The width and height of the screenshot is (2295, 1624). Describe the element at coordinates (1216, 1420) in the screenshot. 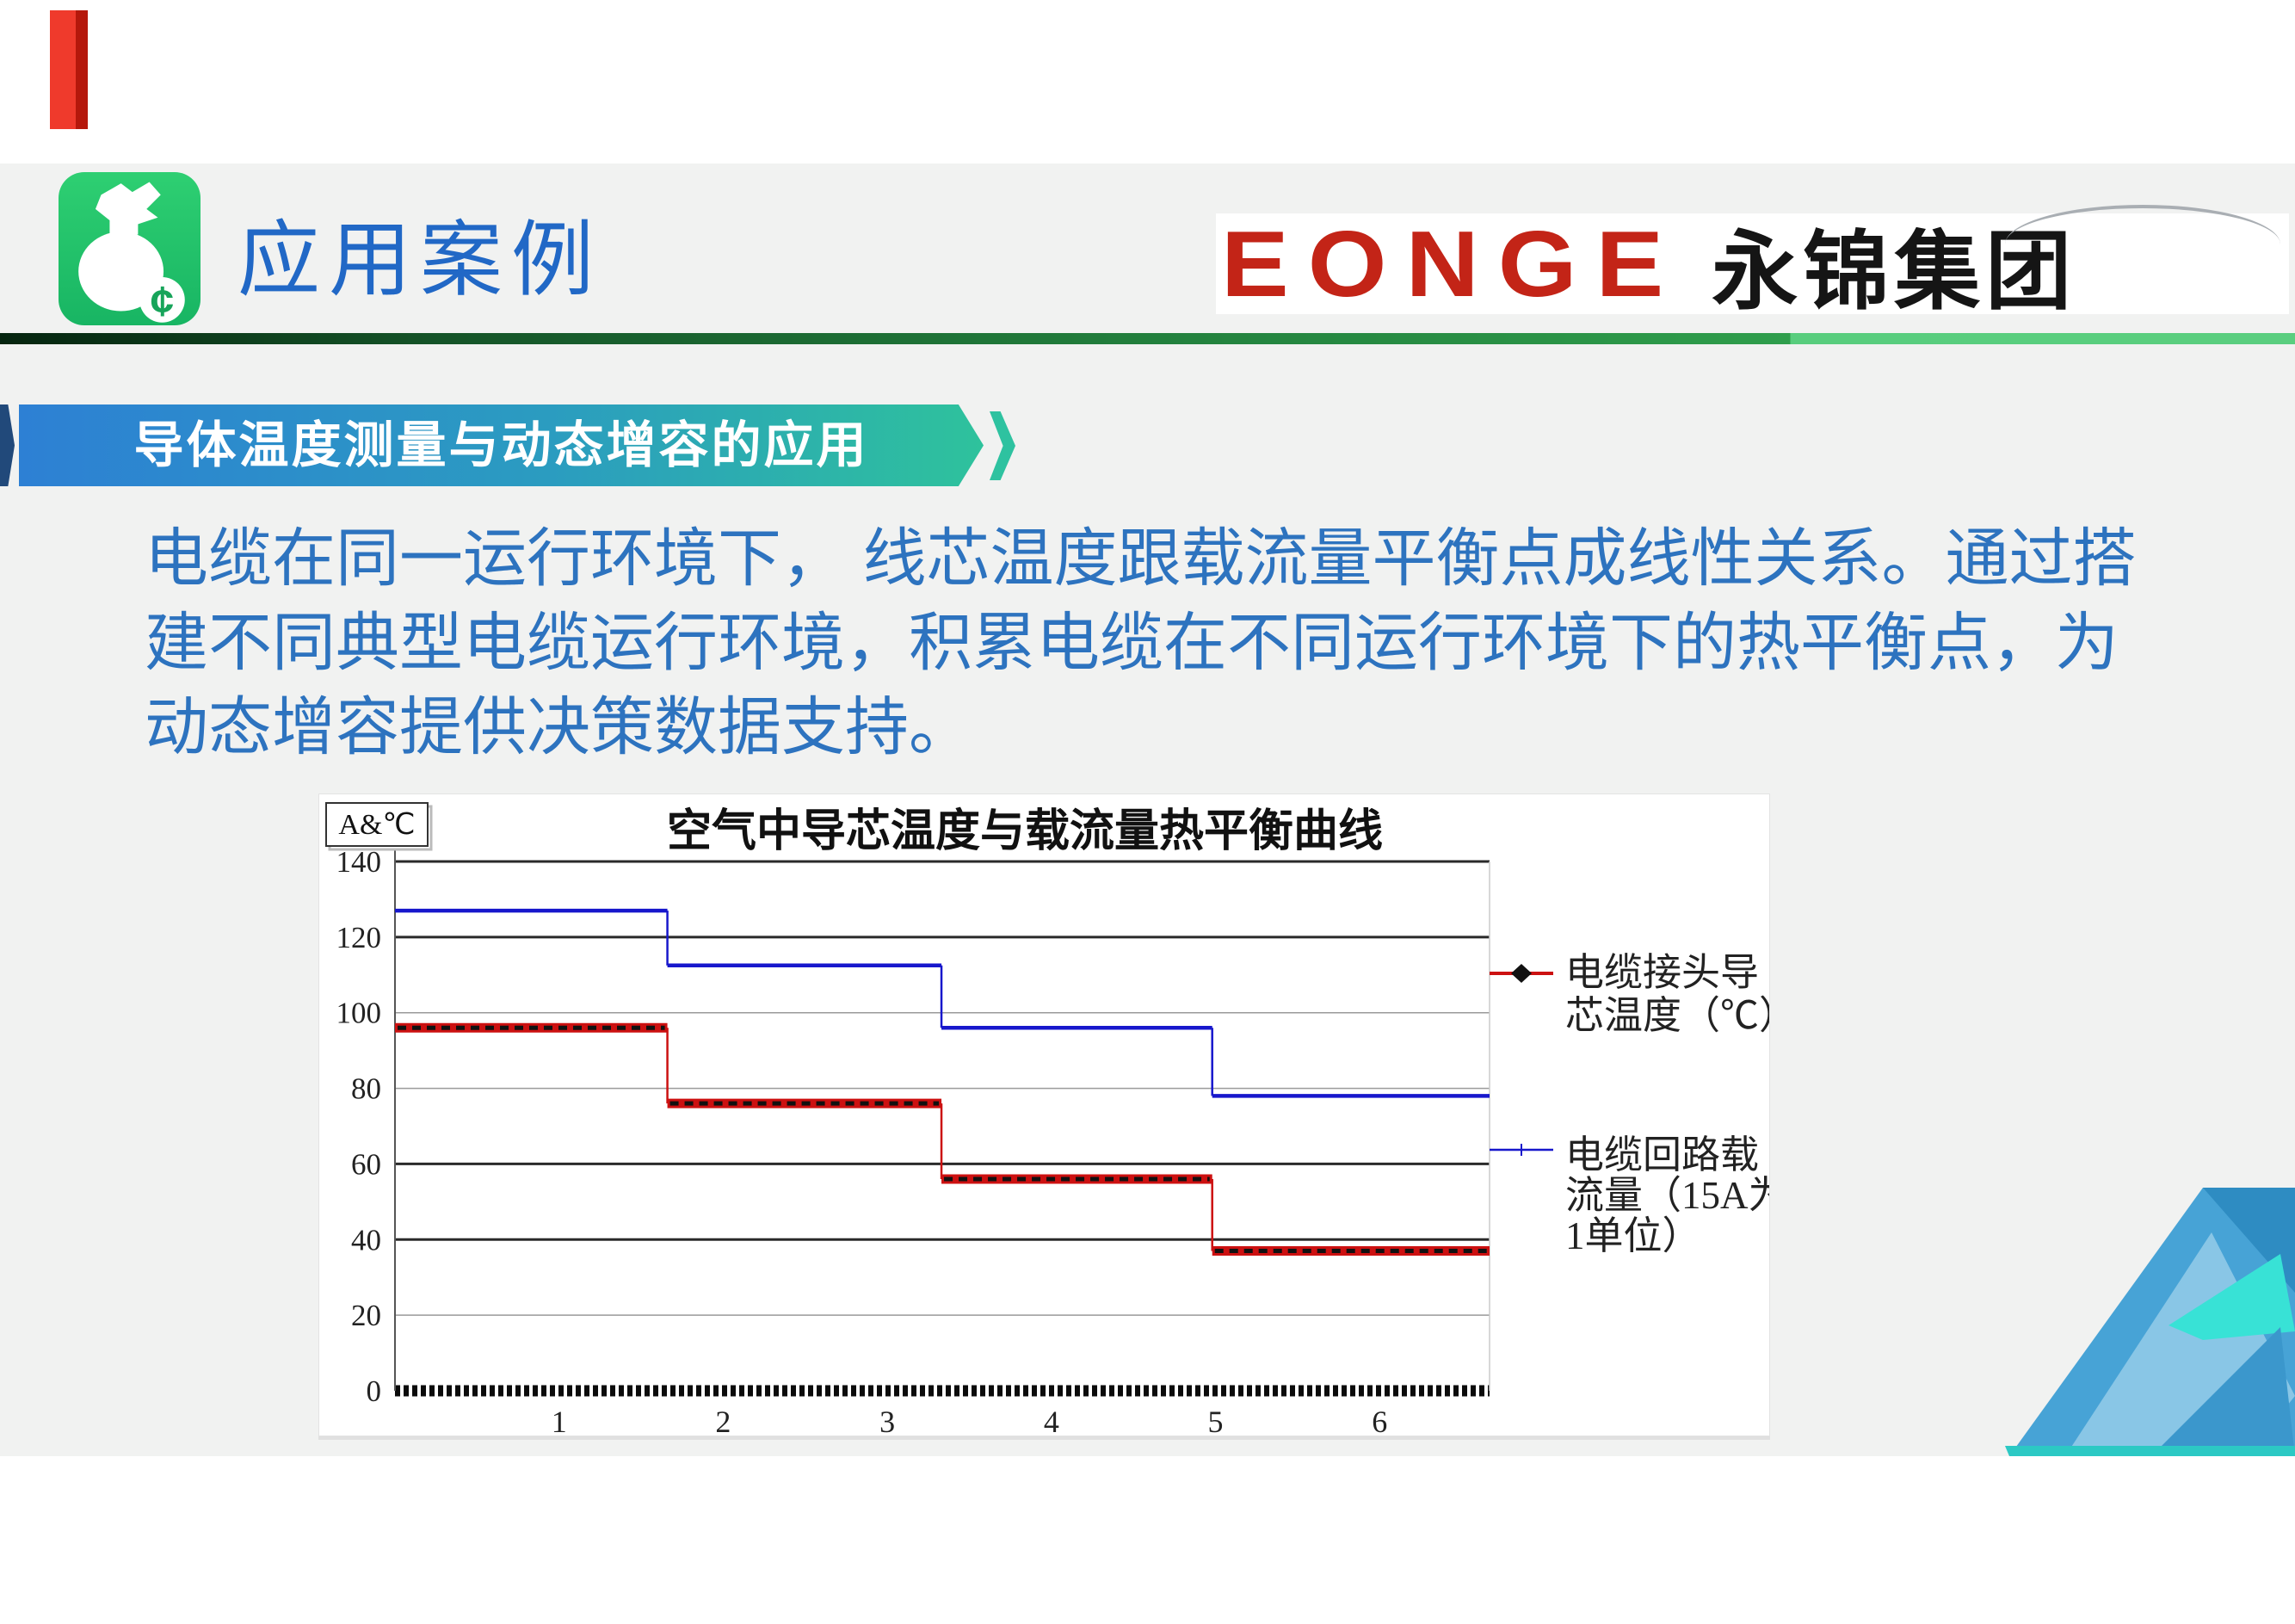

I see `x-tick-label: 5` at that location.